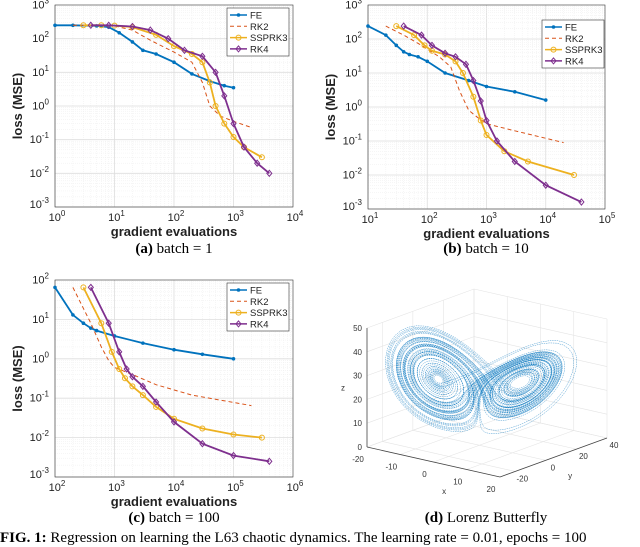  What do you see at coordinates (46, 394) in the screenshot?
I see `y-tick-exponent: -1` at bounding box center [46, 394].